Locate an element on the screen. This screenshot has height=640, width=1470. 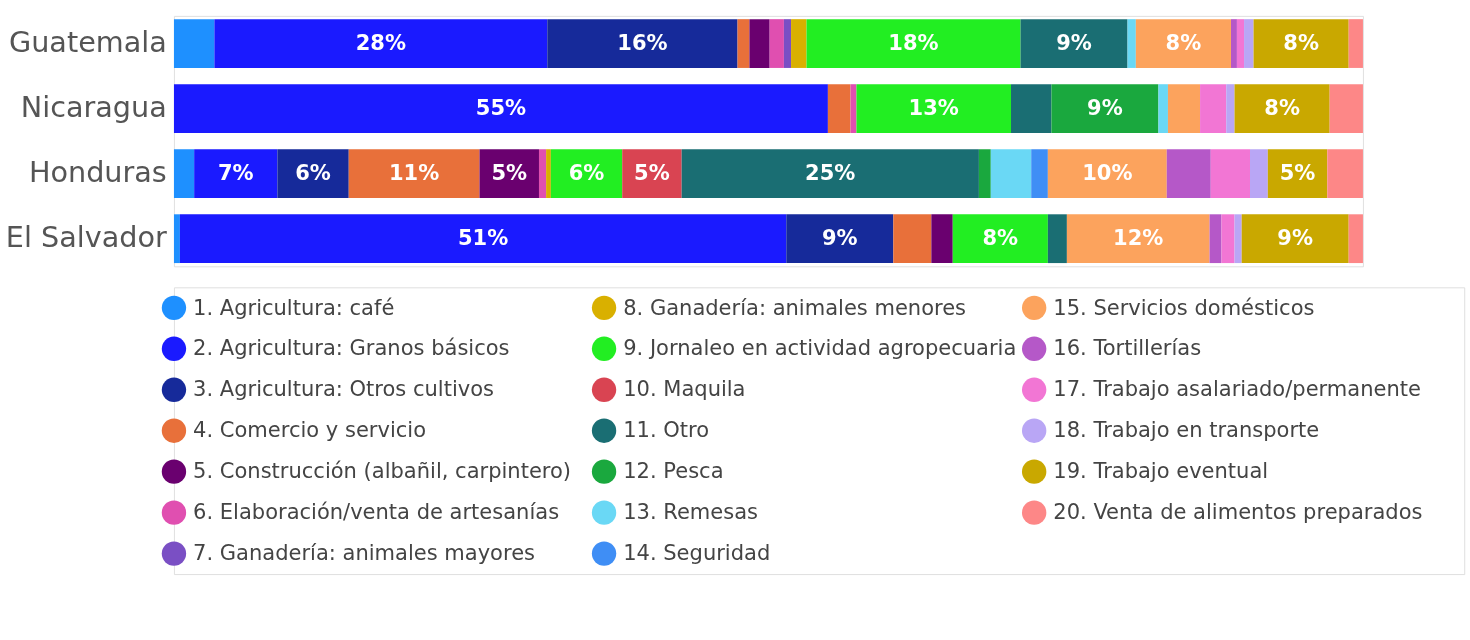
legend-label: 3. Agricultura: Otros cultivos is located at coordinates (344, 389).